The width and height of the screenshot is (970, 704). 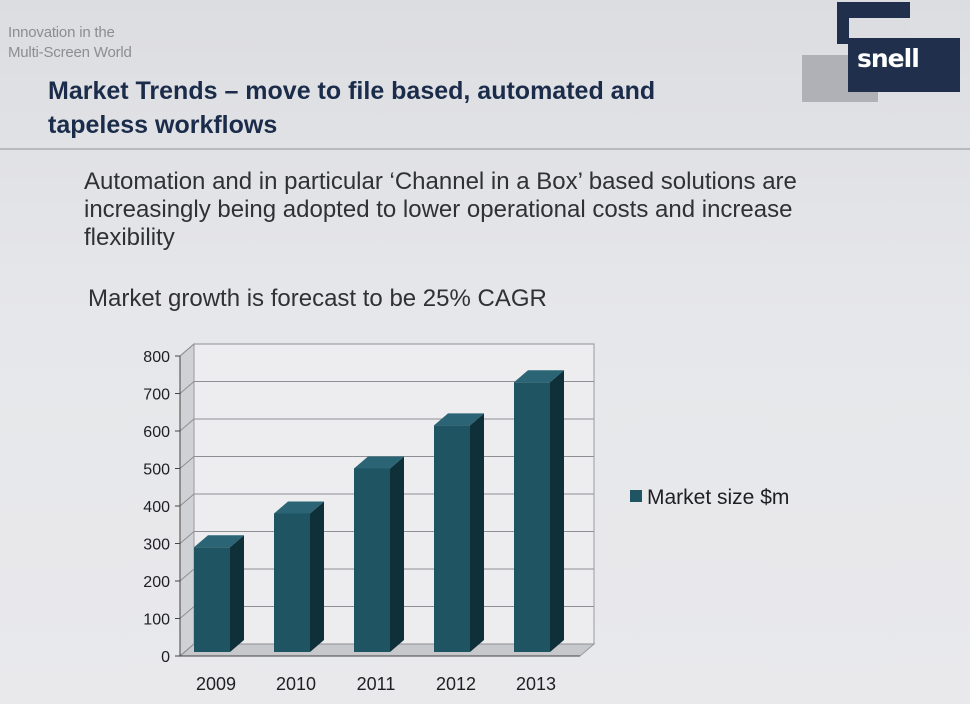 I want to click on y-tick-label: 700, so click(x=156, y=395).